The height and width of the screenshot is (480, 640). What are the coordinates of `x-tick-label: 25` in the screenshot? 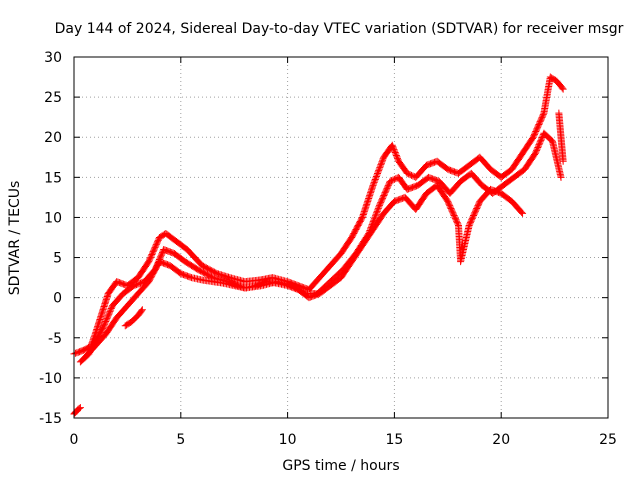 It's located at (608, 440).